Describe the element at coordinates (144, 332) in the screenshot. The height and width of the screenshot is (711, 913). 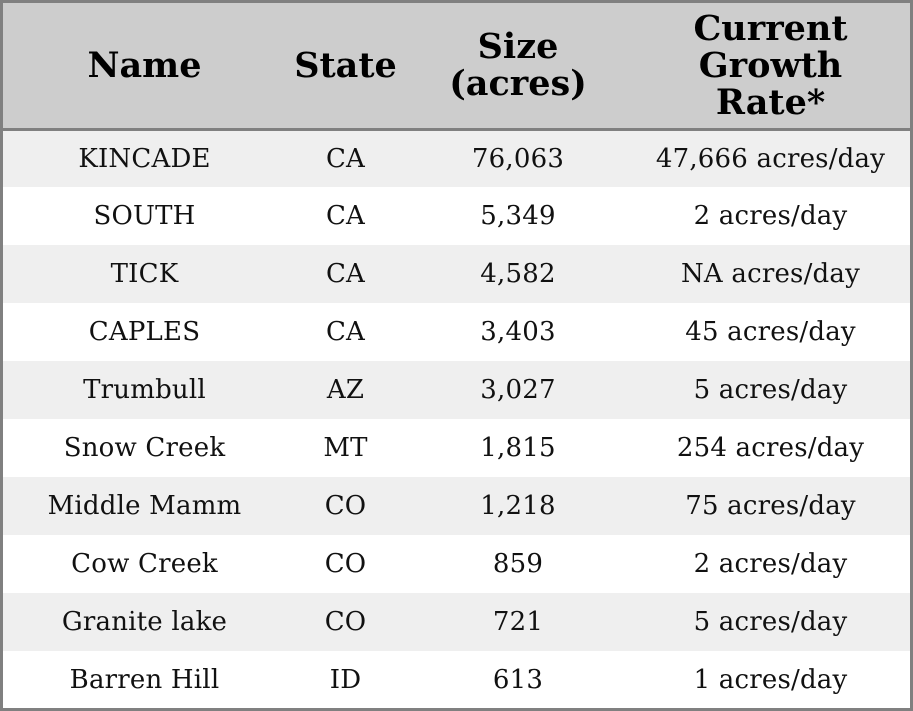
I see `cell-name: CAPLES` at that location.